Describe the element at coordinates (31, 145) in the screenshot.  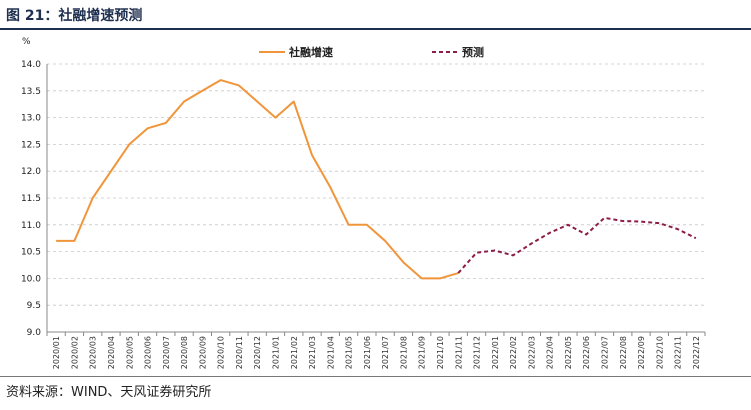
I see `y-tick-label: 12.5` at that location.